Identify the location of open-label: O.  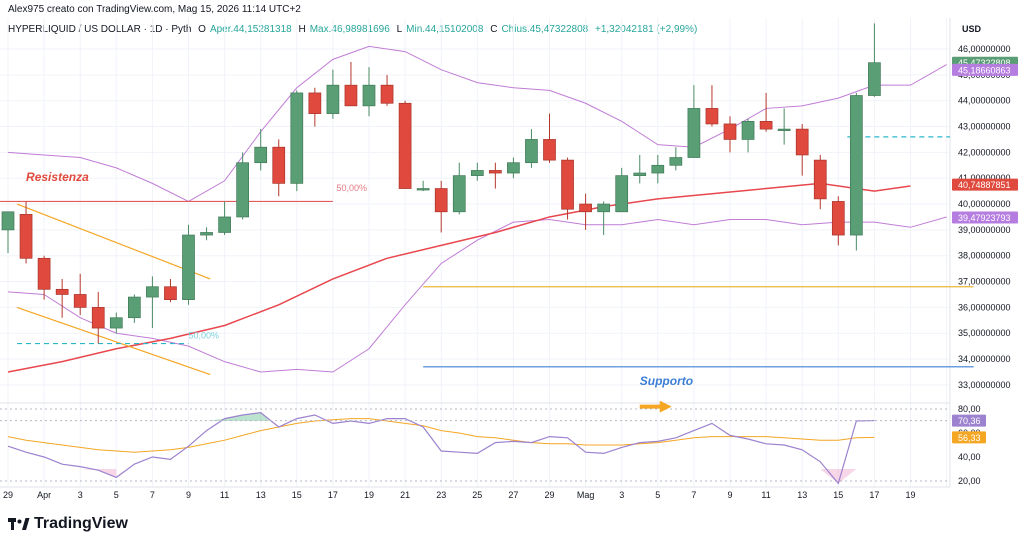
(202, 29).